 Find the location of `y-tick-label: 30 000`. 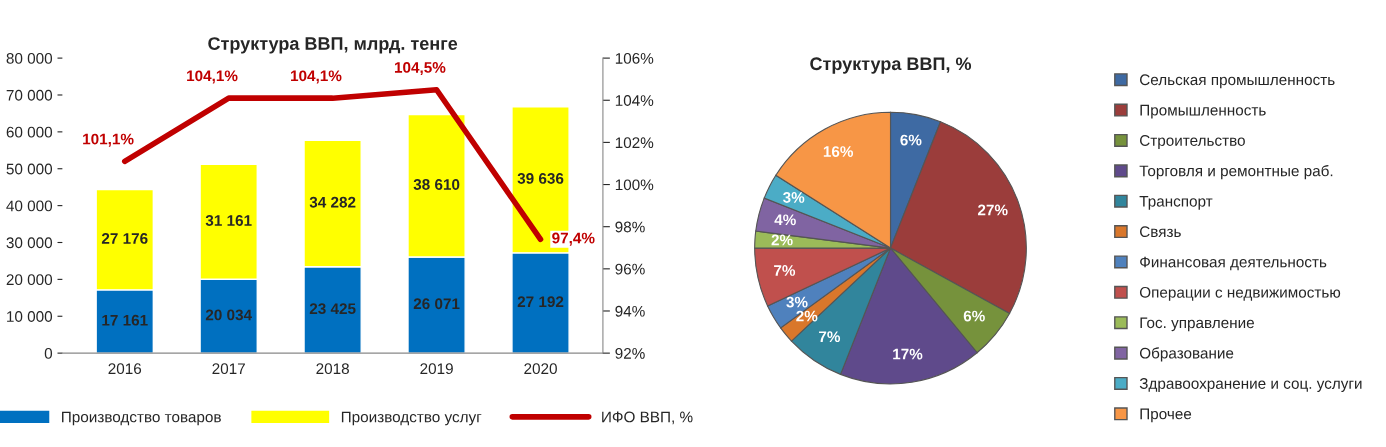

y-tick-label: 30 000 is located at coordinates (29, 243).